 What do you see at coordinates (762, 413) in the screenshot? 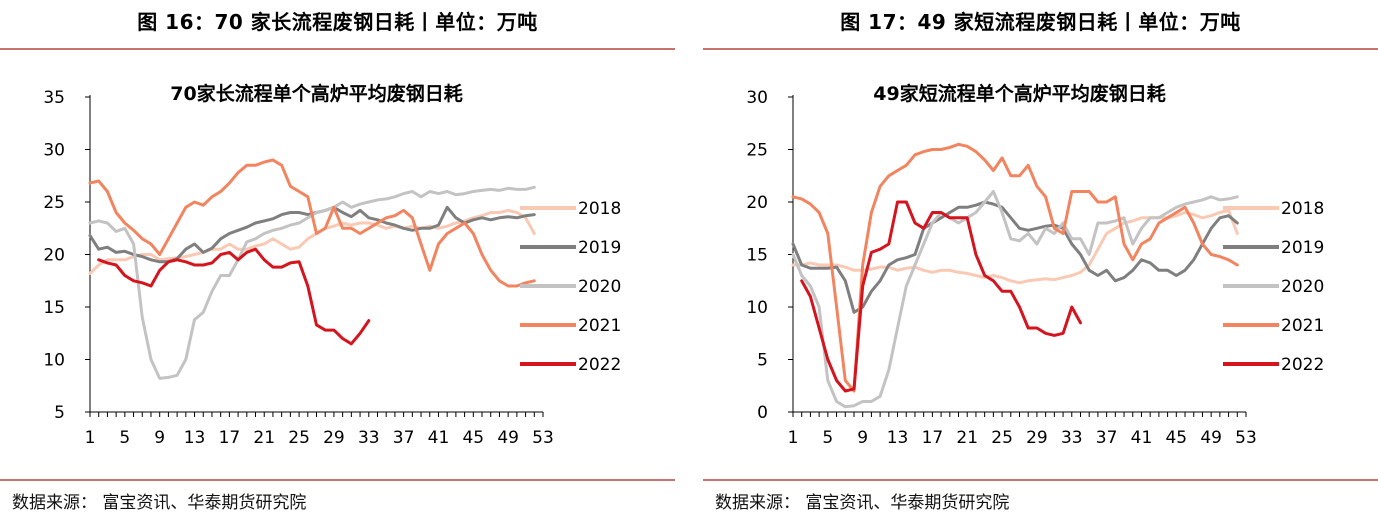
I see `y-tick-label: 0` at bounding box center [762, 413].